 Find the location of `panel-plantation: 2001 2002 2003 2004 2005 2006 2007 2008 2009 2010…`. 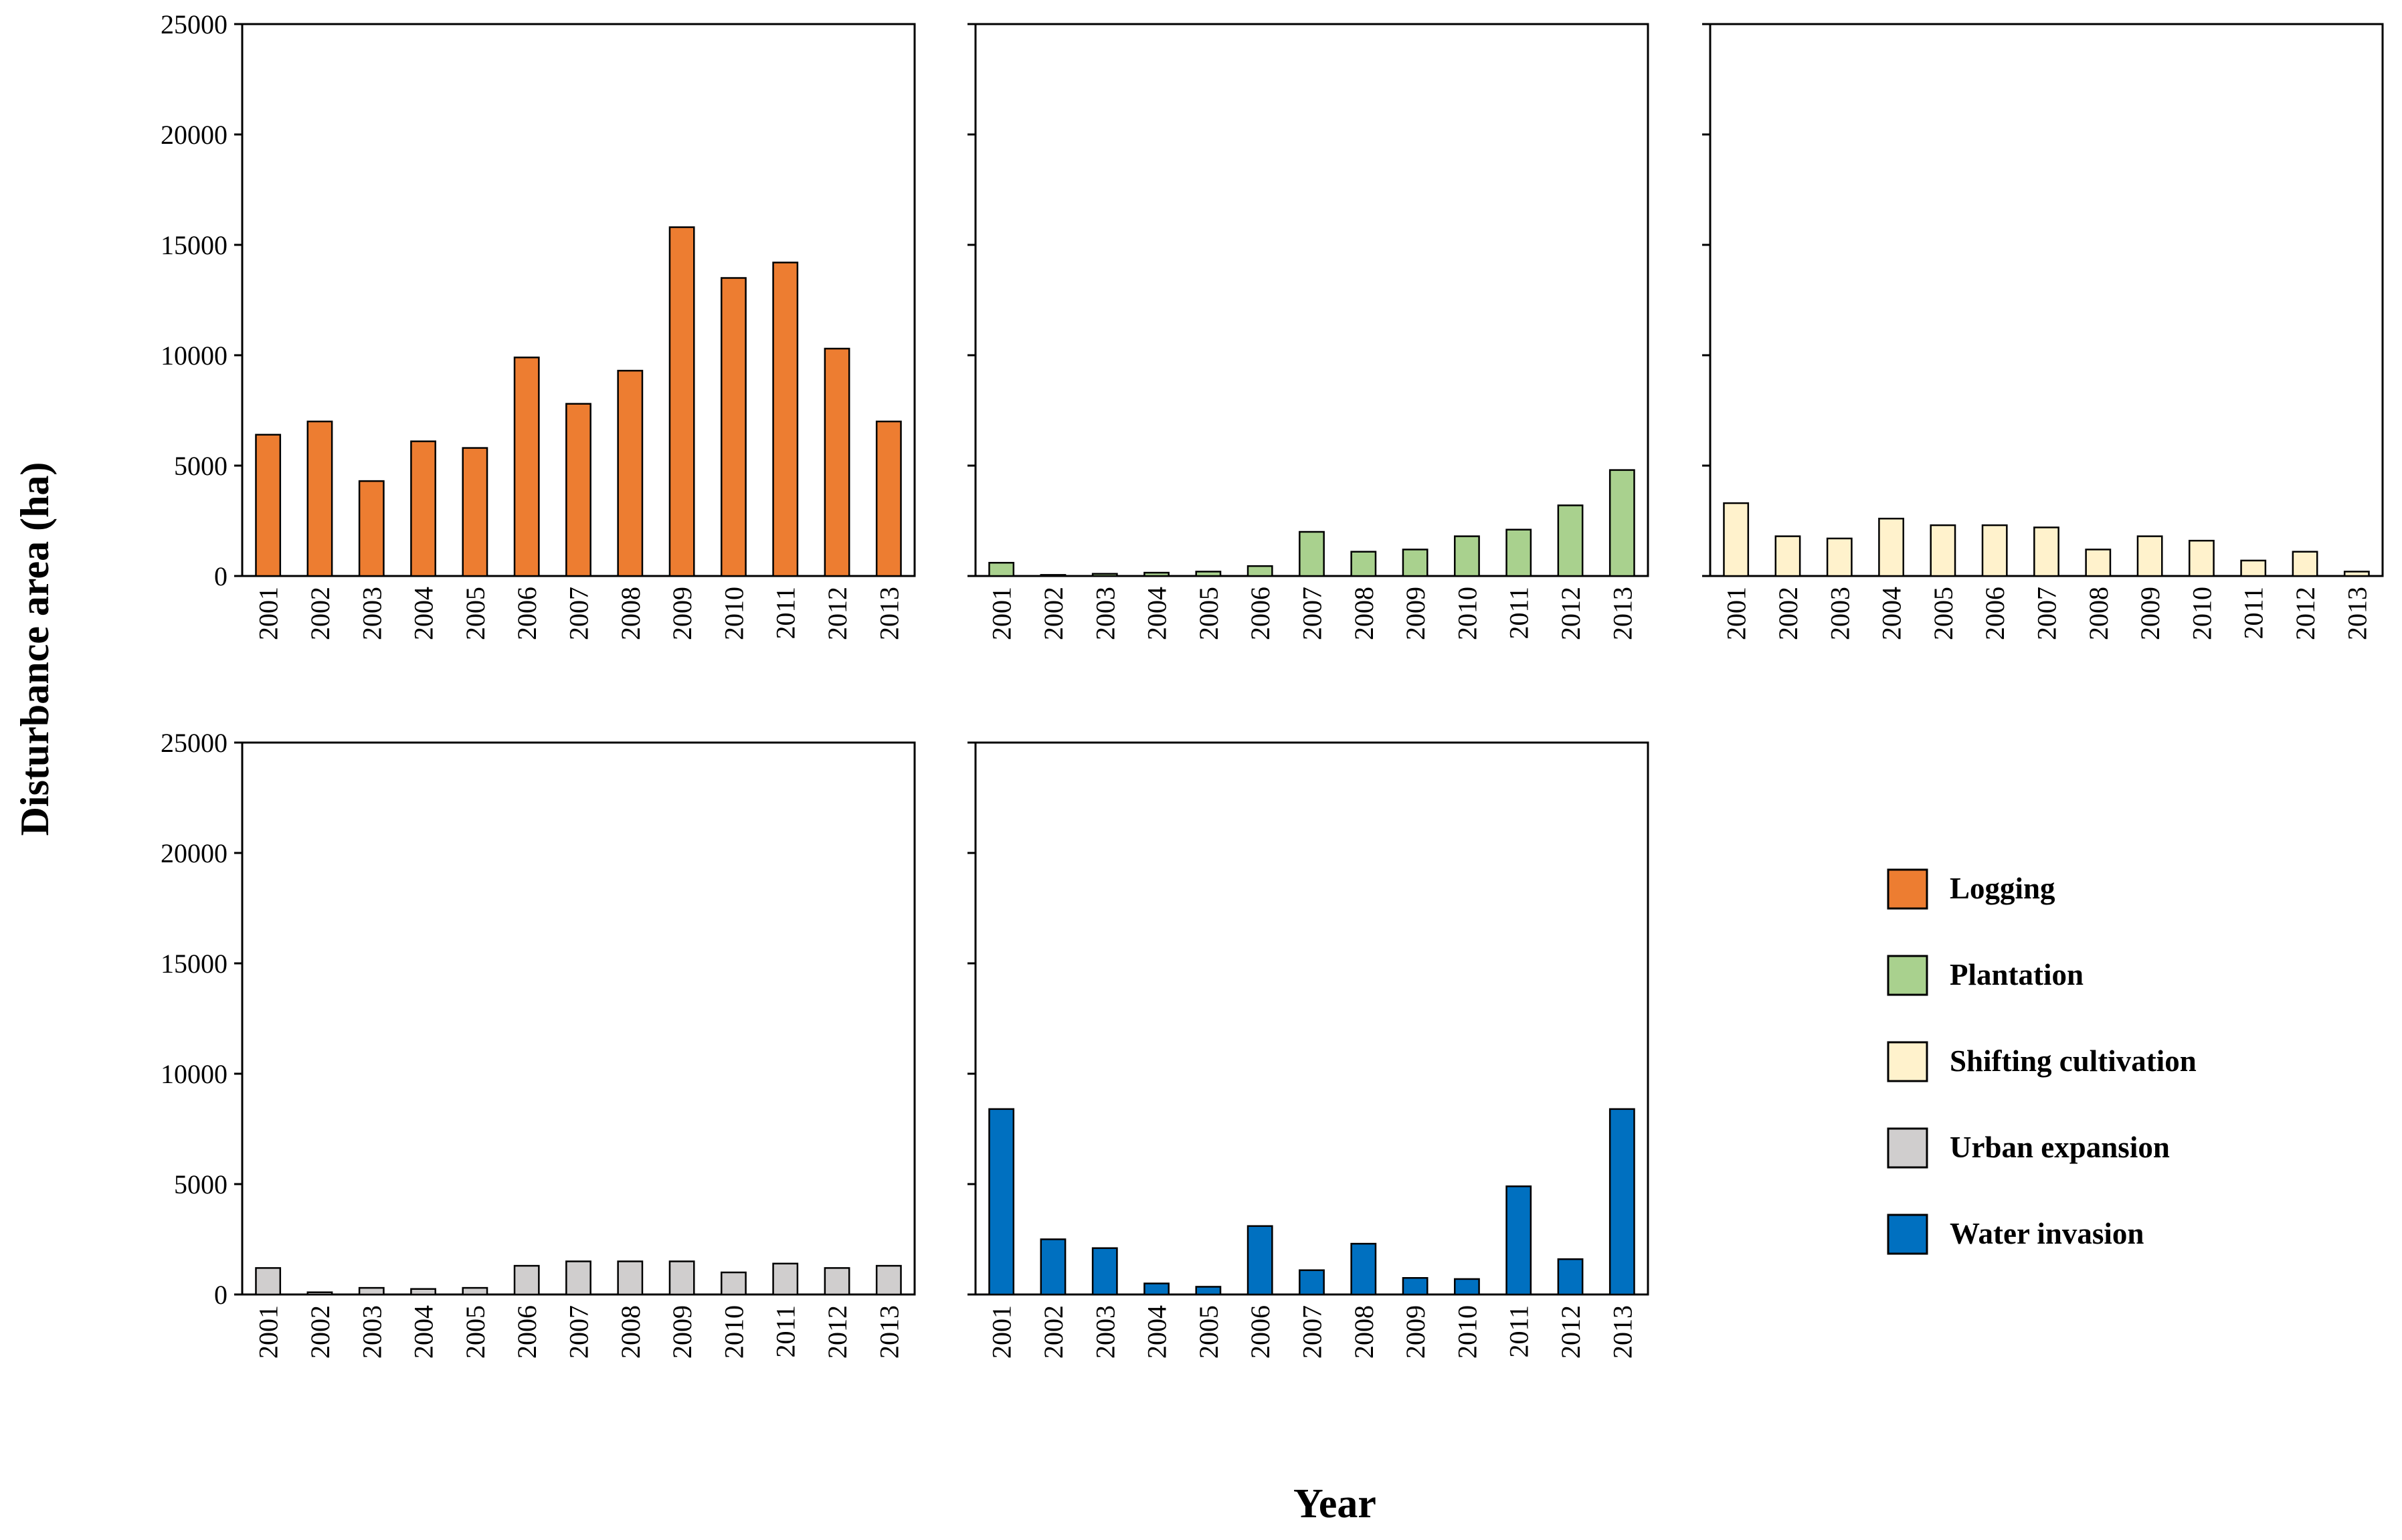

panel-plantation: 2001 2002 2003 2004 2005 2006 2007 2008 2009 2010… is located at coordinates (1308, 331).